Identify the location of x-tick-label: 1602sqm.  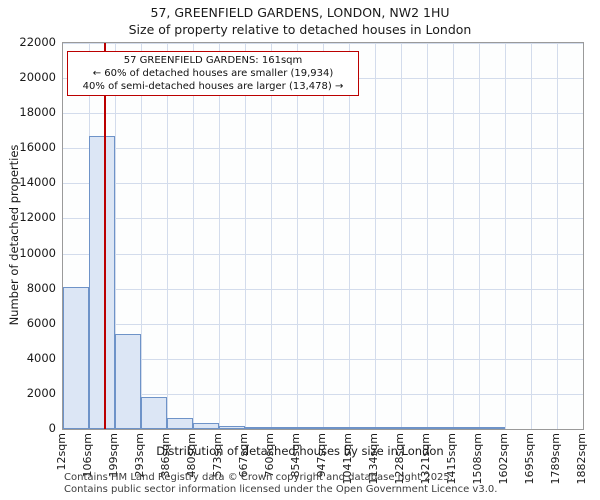
(503, 459).